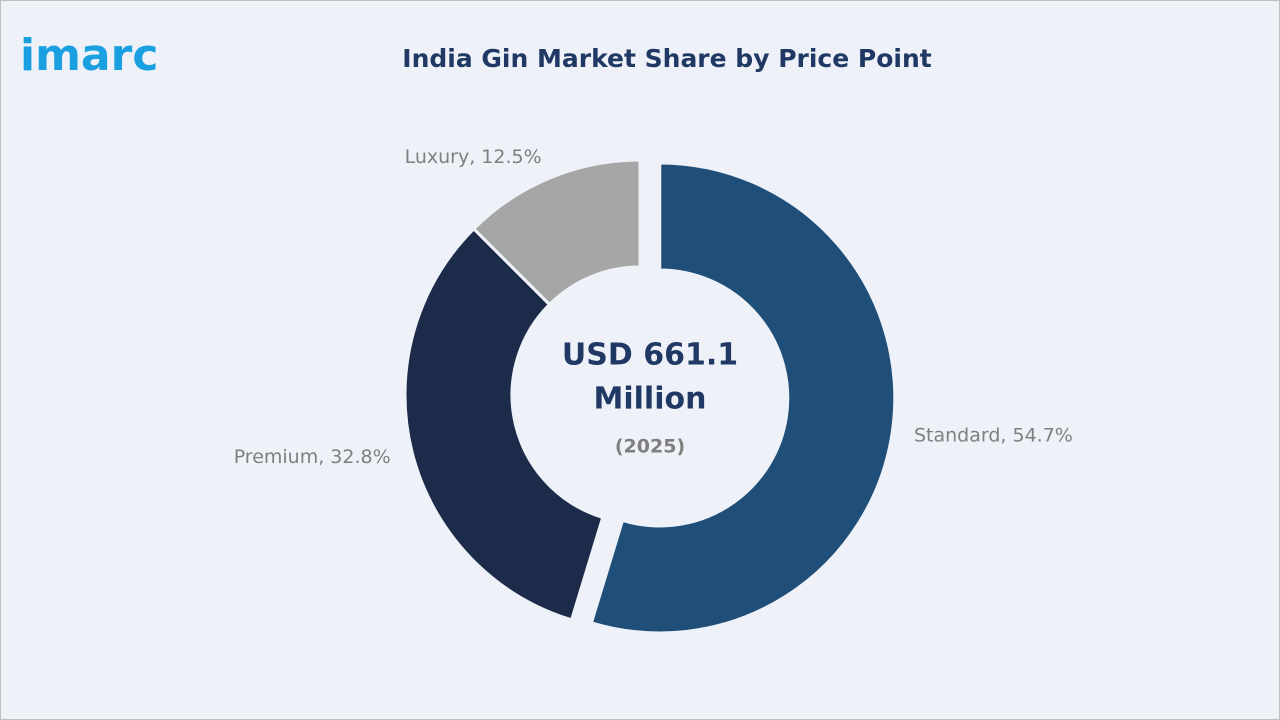 Image resolution: width=1280 pixels, height=720 pixels. I want to click on center-sublabel: (2025), so click(650, 447).